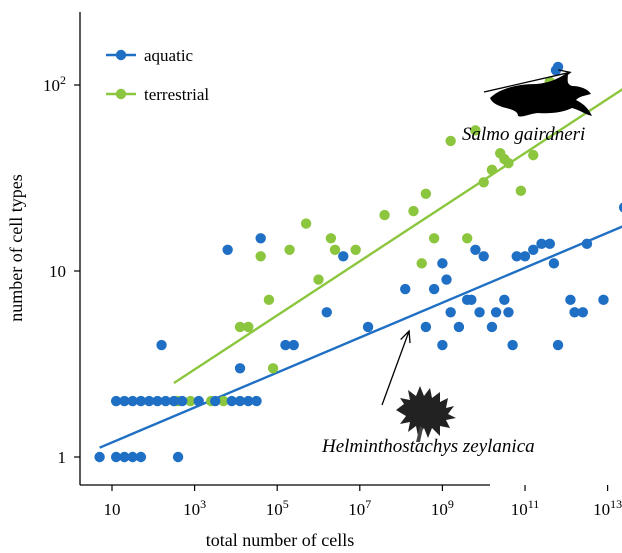 The height and width of the screenshot is (553, 622). What do you see at coordinates (194, 508) in the screenshot?
I see `x-tick-label: 10³` at bounding box center [194, 508].